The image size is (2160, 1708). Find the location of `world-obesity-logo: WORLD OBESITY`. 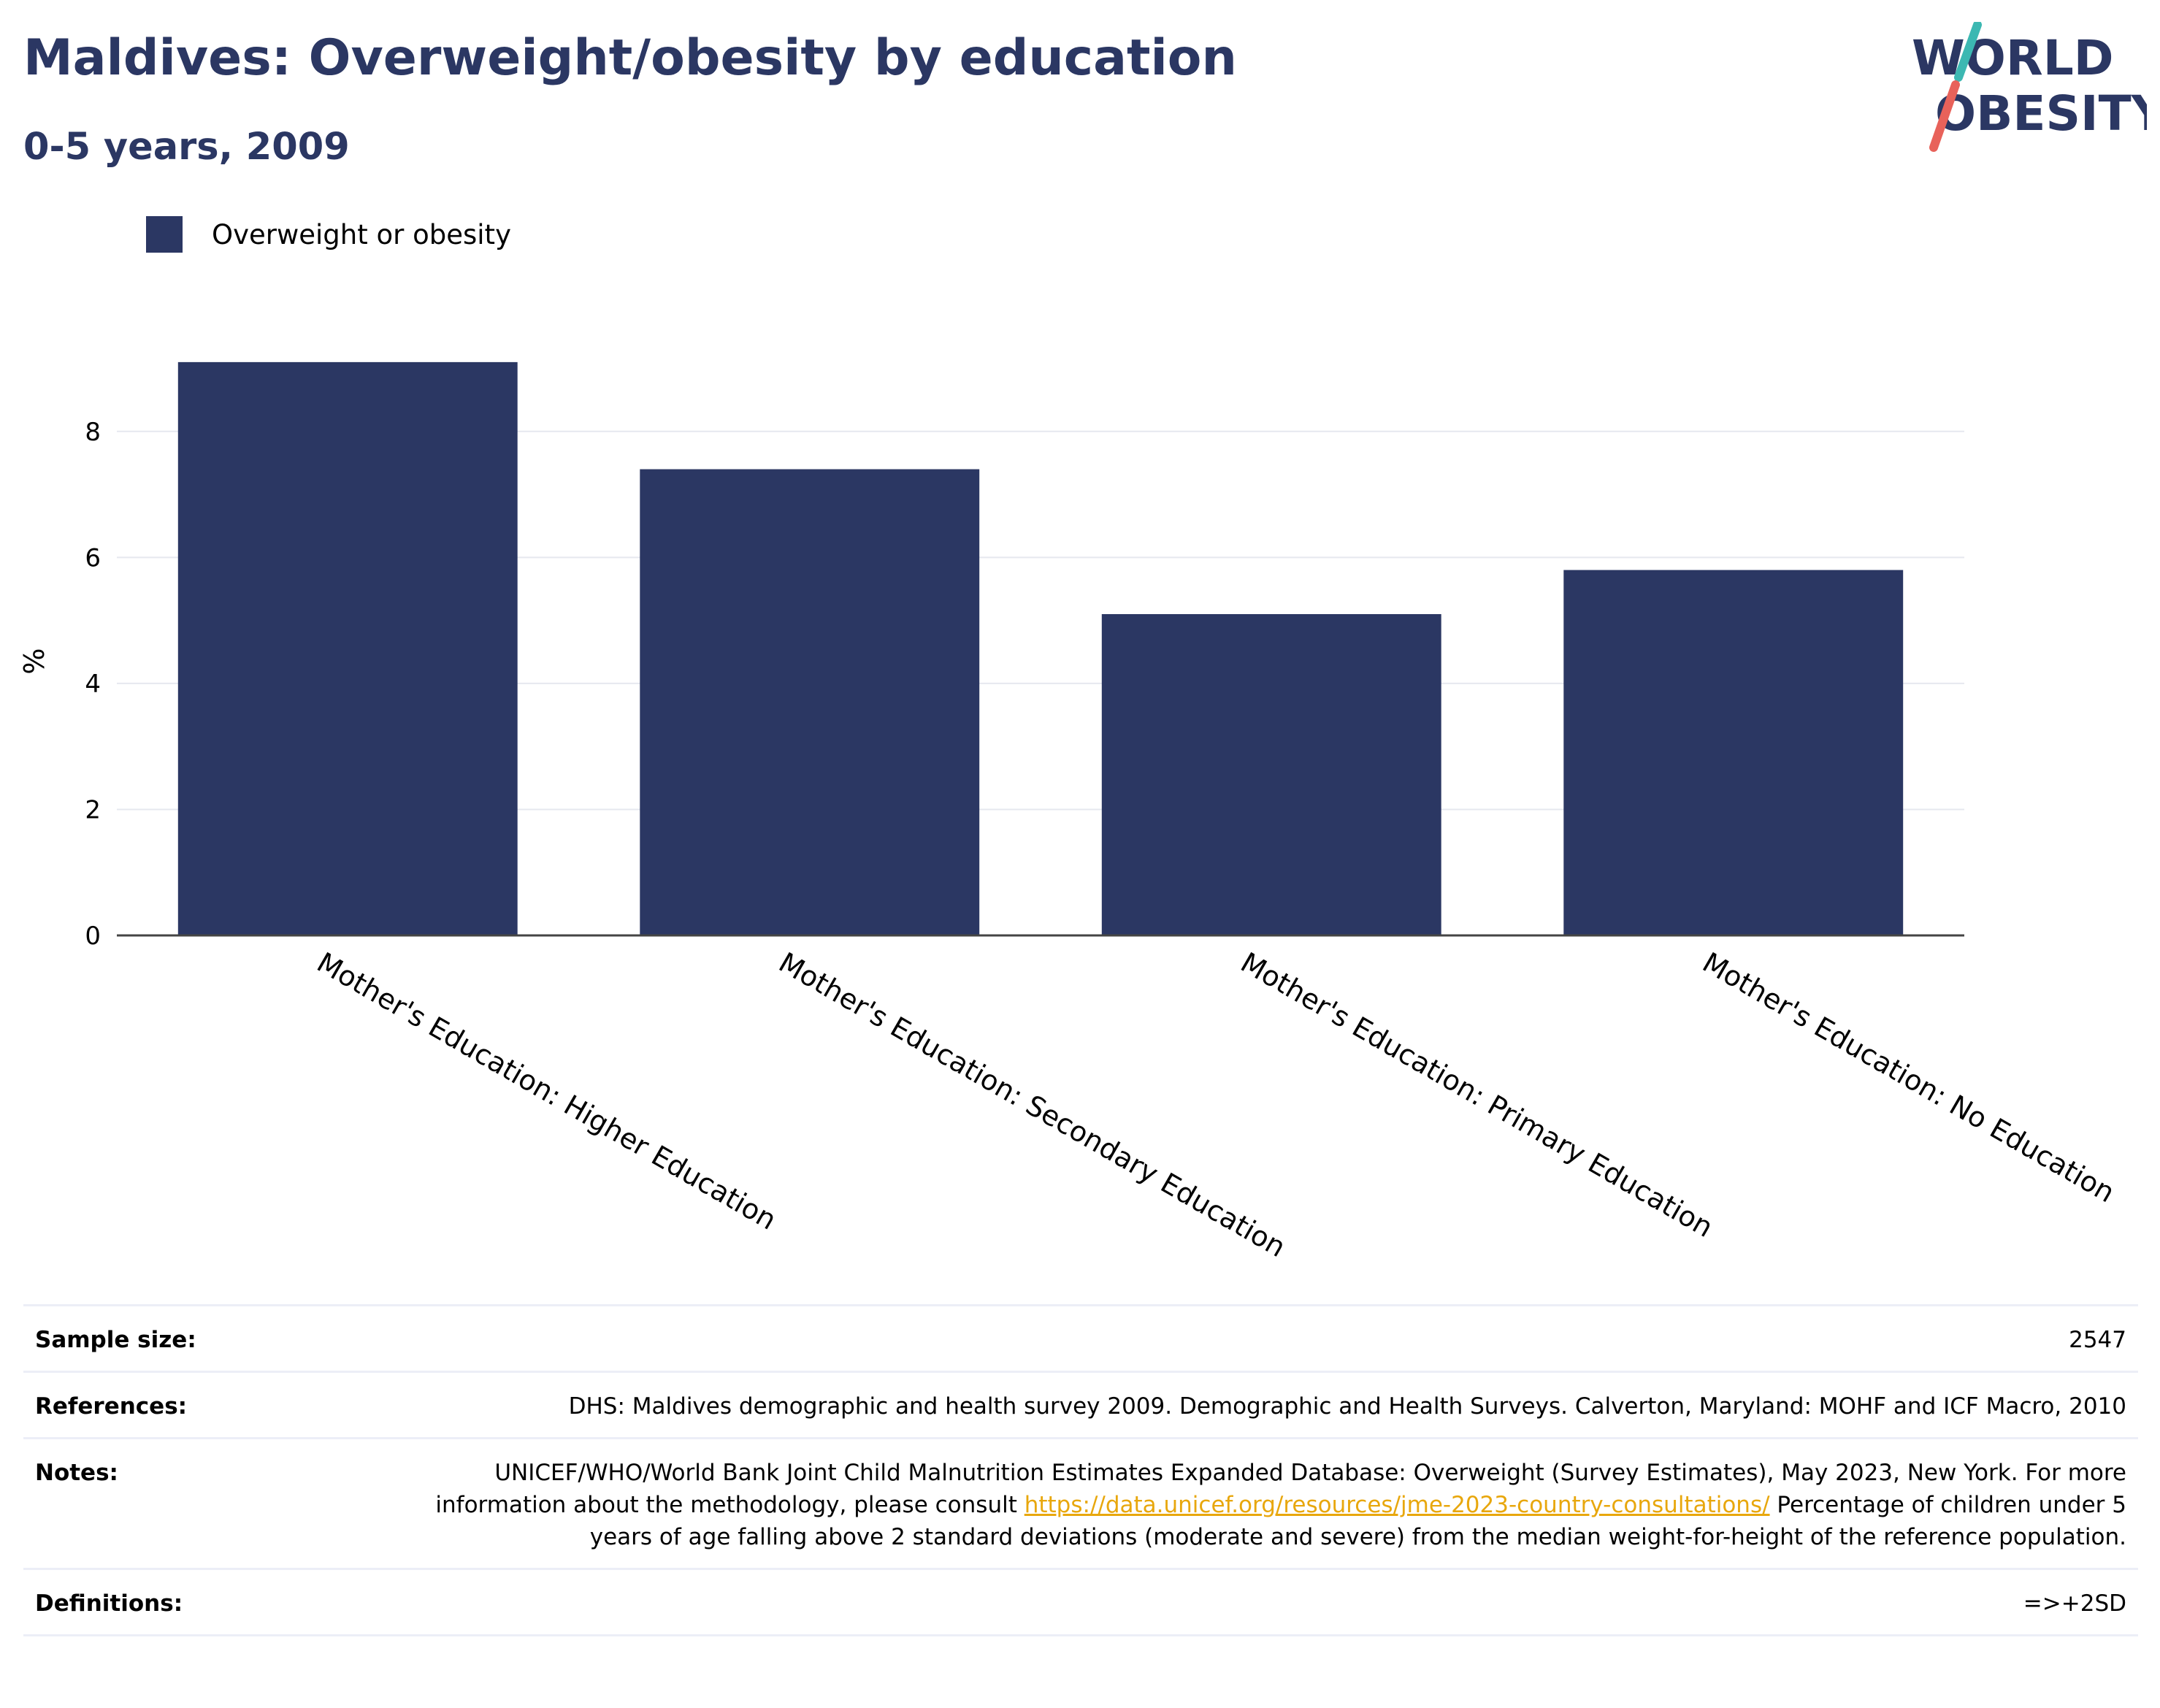

world-obesity-logo: WORLD OBESITY is located at coordinates (2029, 87).